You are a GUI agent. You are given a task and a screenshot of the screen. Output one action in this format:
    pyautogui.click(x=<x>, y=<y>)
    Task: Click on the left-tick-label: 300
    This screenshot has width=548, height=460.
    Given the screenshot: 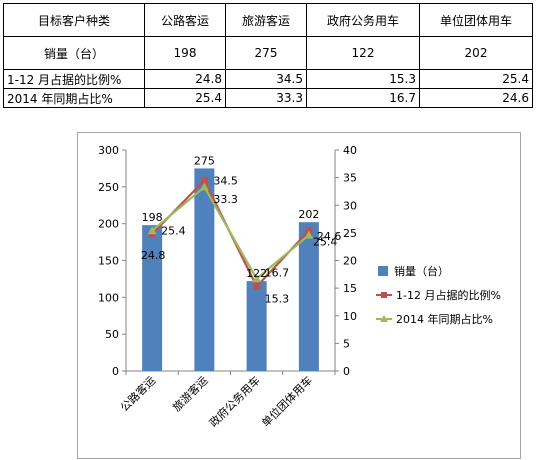 What is the action you would take?
    pyautogui.click(x=108, y=150)
    